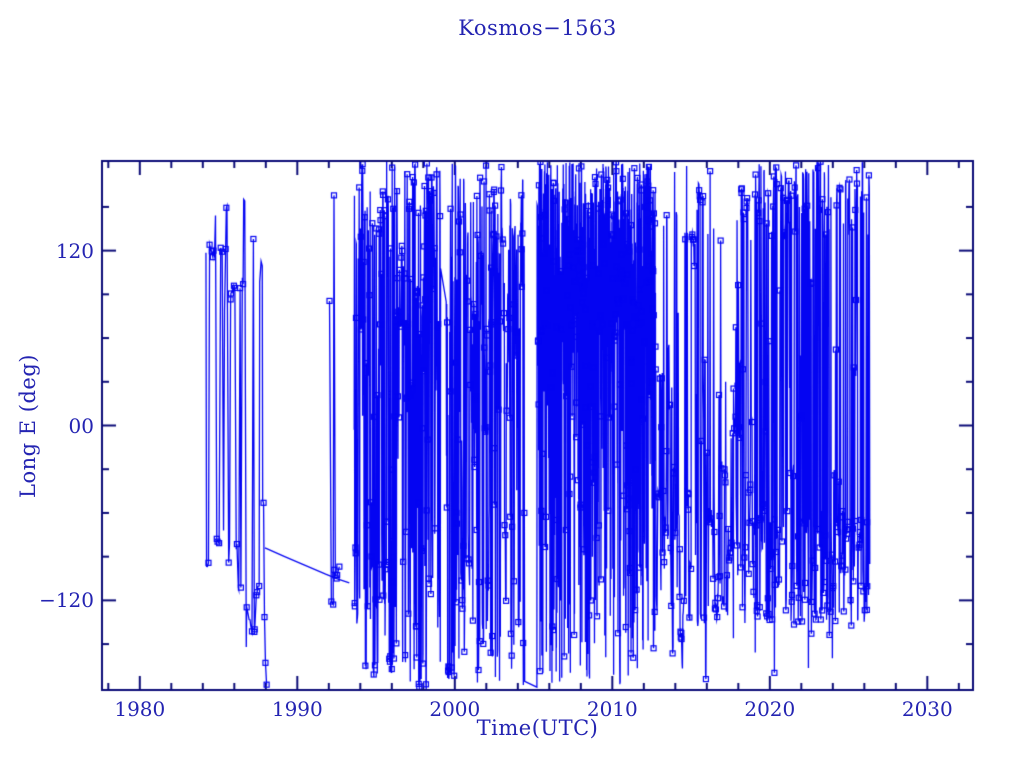  Describe the element at coordinates (297, 709) in the screenshot. I see `x-tick-label: 1990` at that location.